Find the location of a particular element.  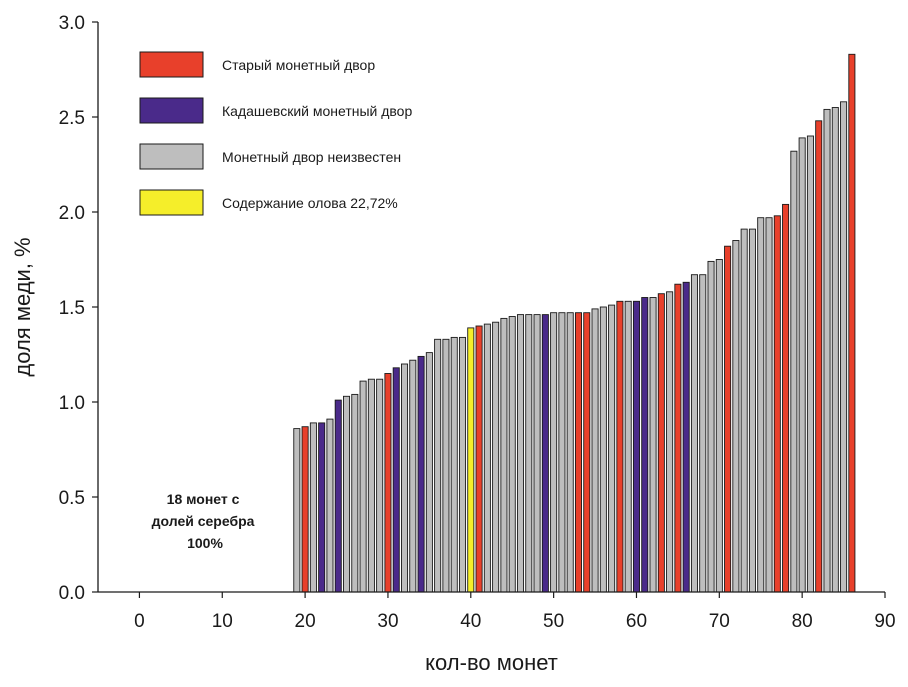

x-ticks: 0 10 20 30 40 50 60 70 80 90 is located at coordinates (515, 612).